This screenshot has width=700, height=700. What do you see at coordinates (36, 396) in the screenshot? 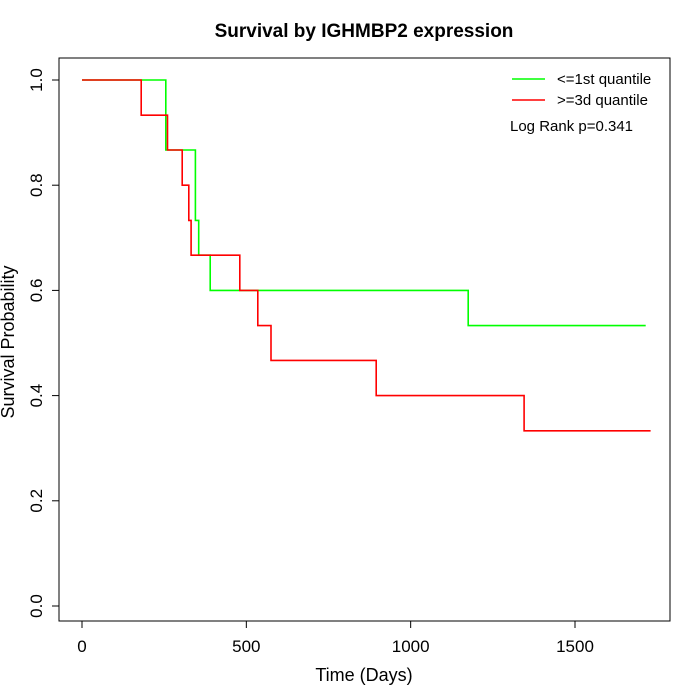
I see `y-tick-label: 0.4` at bounding box center [36, 396].